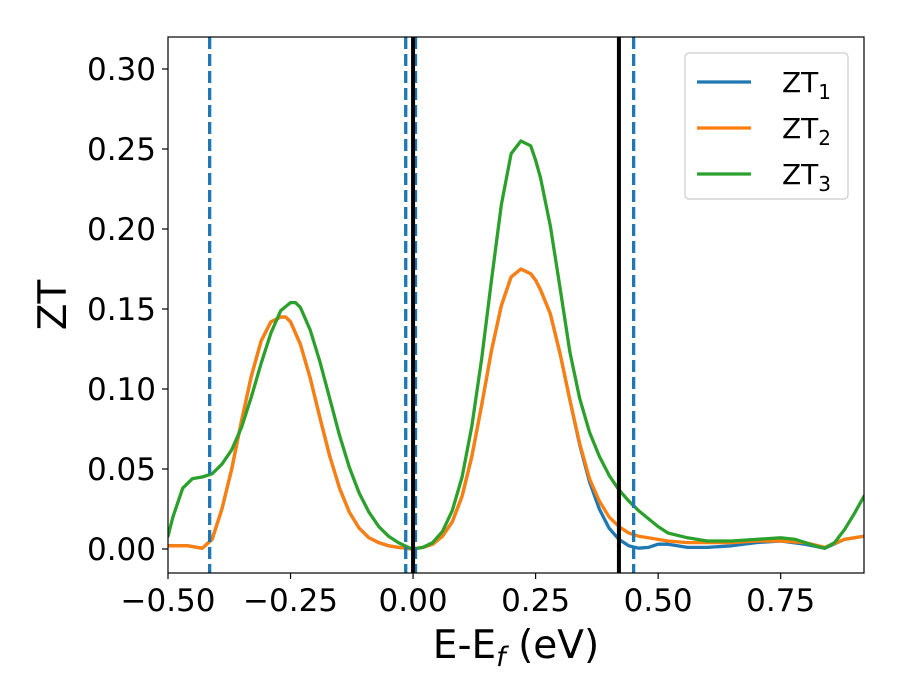 The height and width of the screenshot is (700, 900). What do you see at coordinates (806, 177) in the screenshot?
I see `legend-label-zt3: ZT3` at bounding box center [806, 177].